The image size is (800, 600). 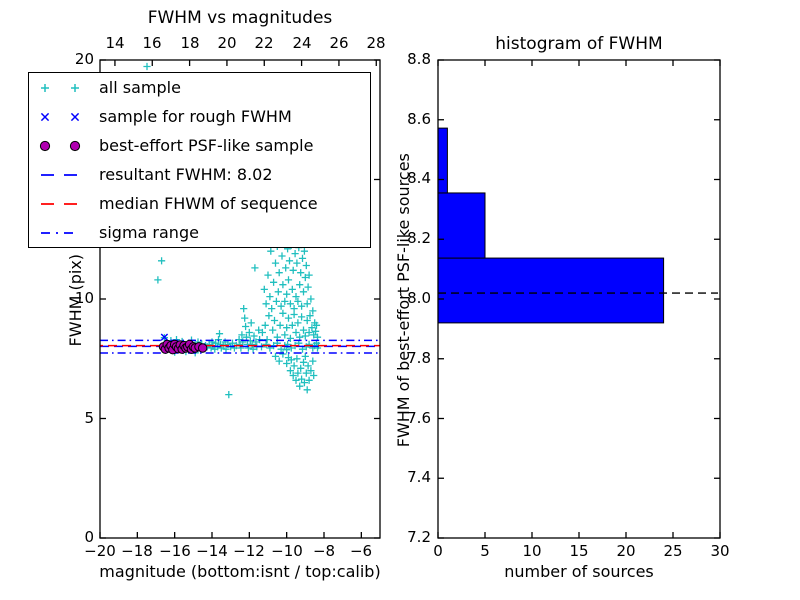 What do you see at coordinates (579, 571) in the screenshot?
I see `right-x-axis-label: number of sources` at bounding box center [579, 571].